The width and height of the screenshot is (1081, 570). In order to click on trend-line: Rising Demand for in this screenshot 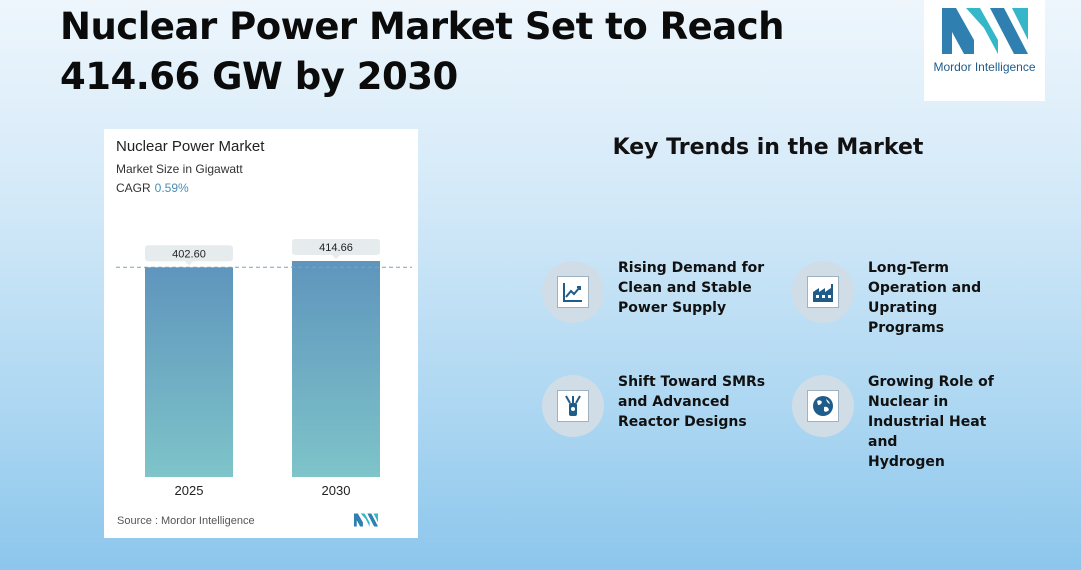, I will do `click(691, 268)`.